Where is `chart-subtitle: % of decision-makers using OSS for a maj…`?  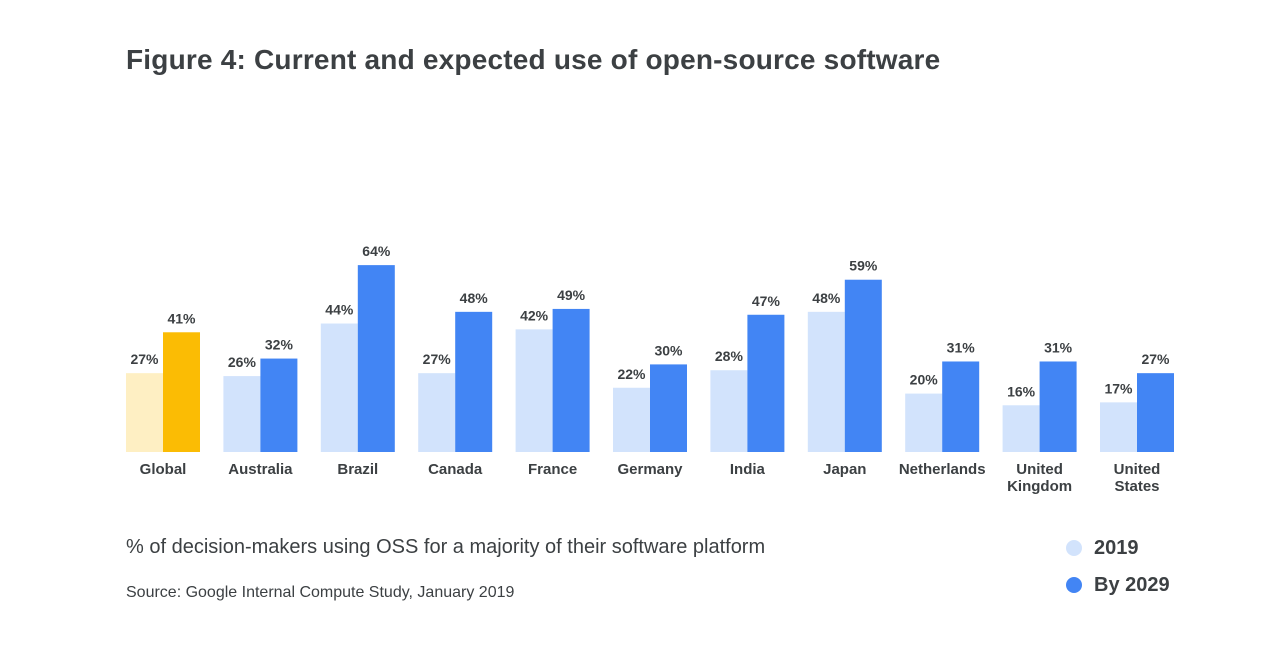 chart-subtitle: % of decision-makers using OSS for a maj… is located at coordinates (446, 547).